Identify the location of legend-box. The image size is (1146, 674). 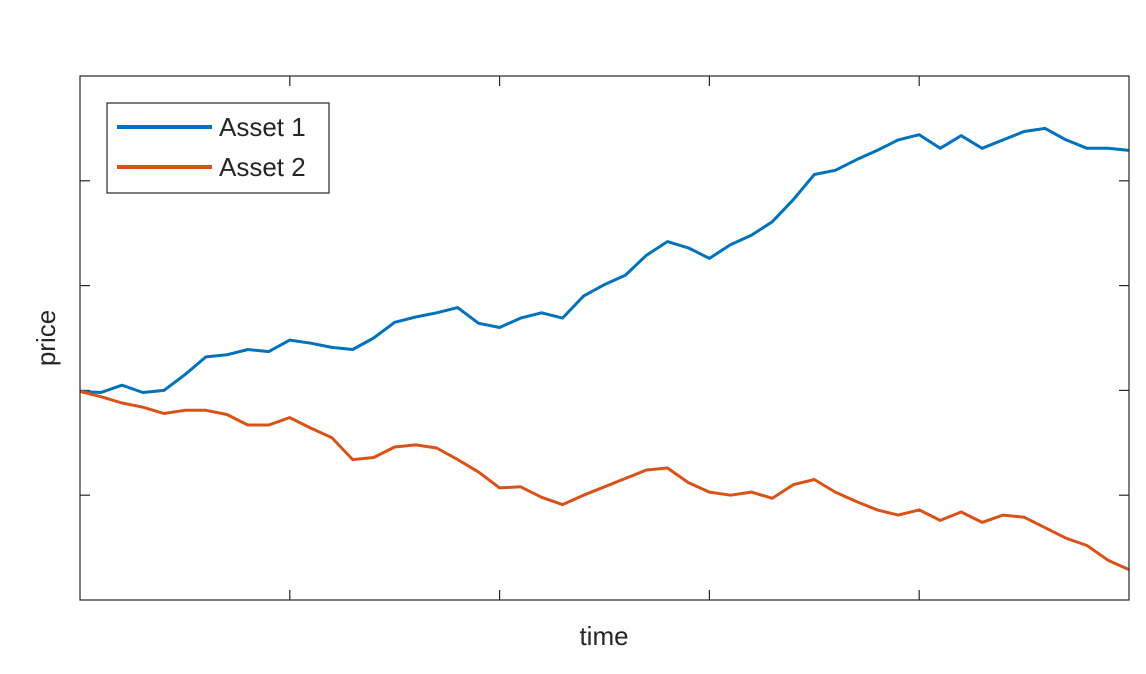
(218, 148).